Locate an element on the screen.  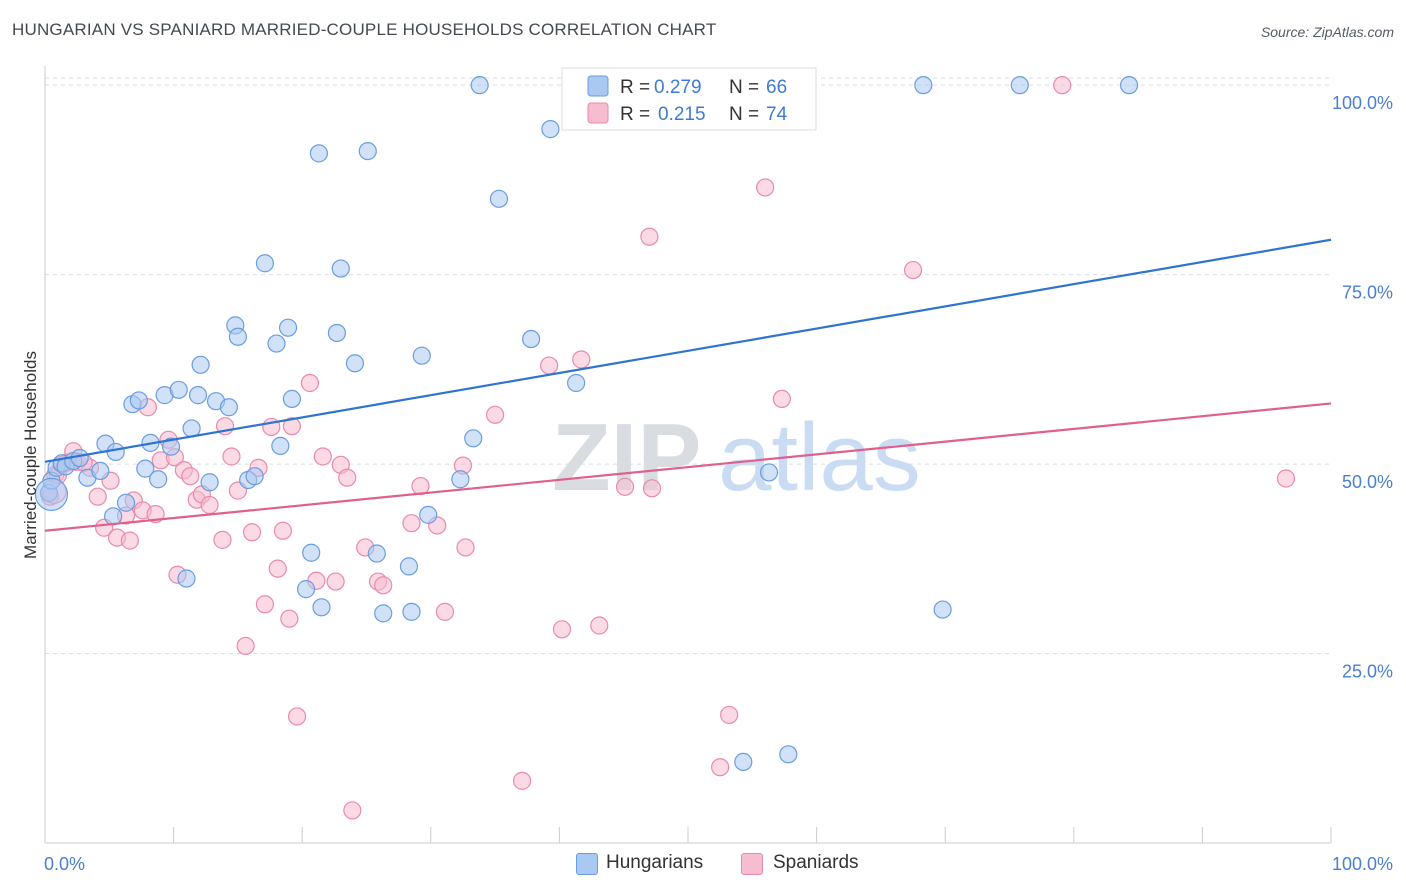
watermark: ZIP atlas is located at coordinates (736, 457).